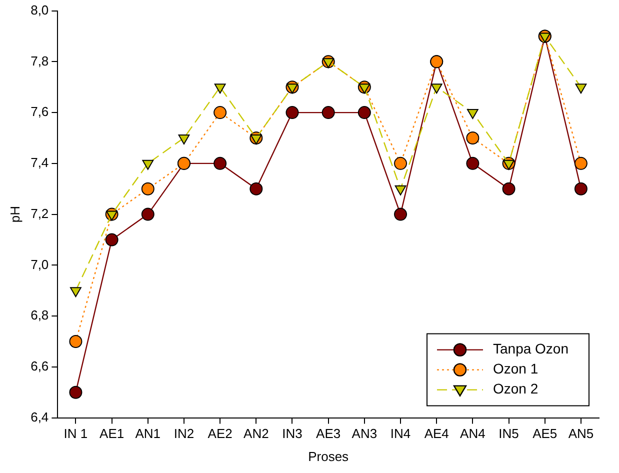 The image size is (619, 473). I want to click on x-tick-label: IN3, so click(292, 434).